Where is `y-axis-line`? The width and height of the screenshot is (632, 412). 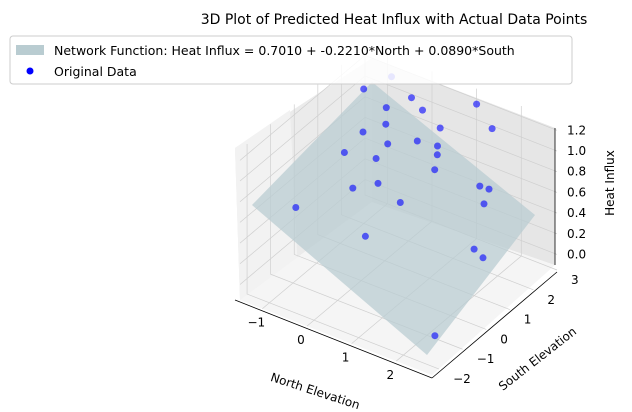
y-axis-line is located at coordinates (494, 325).